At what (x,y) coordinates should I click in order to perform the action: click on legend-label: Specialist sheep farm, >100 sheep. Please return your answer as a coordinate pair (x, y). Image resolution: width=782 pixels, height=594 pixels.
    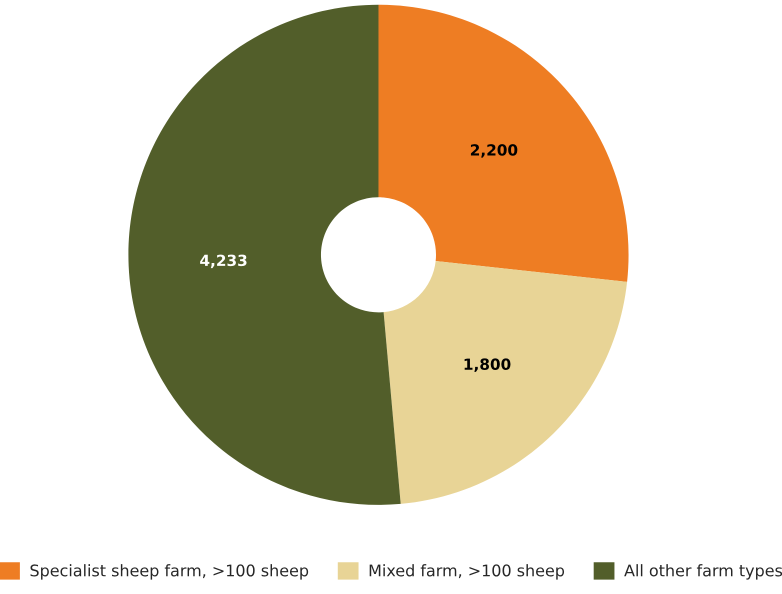
    Looking at the image, I should click on (169, 572).